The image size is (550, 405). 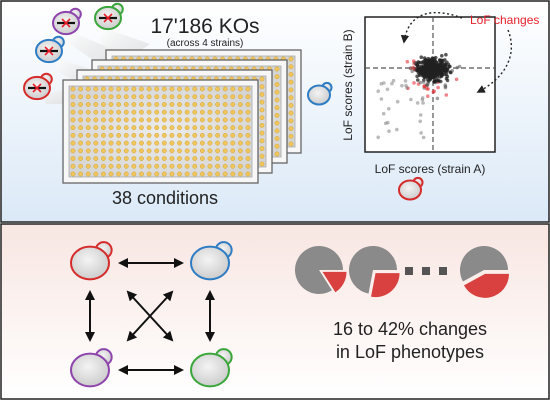 I want to click on scatter-ylabel: LoF scores (strain B), so click(x=348, y=84).